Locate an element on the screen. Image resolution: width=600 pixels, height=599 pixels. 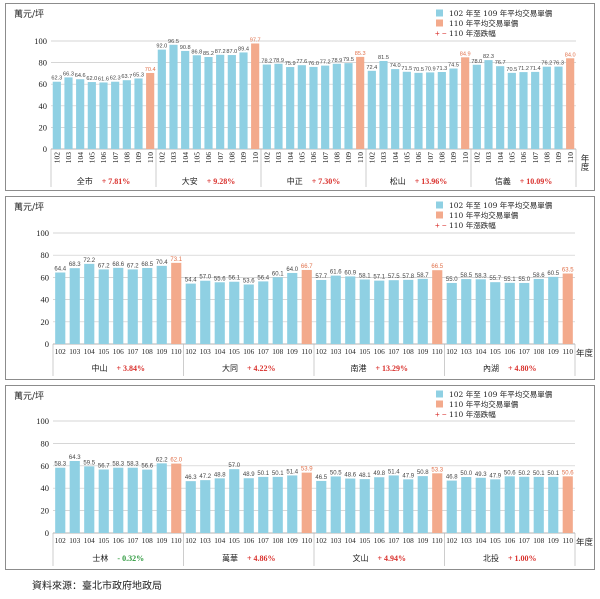
value-label: 65.3 is located at coordinates (138, 75).